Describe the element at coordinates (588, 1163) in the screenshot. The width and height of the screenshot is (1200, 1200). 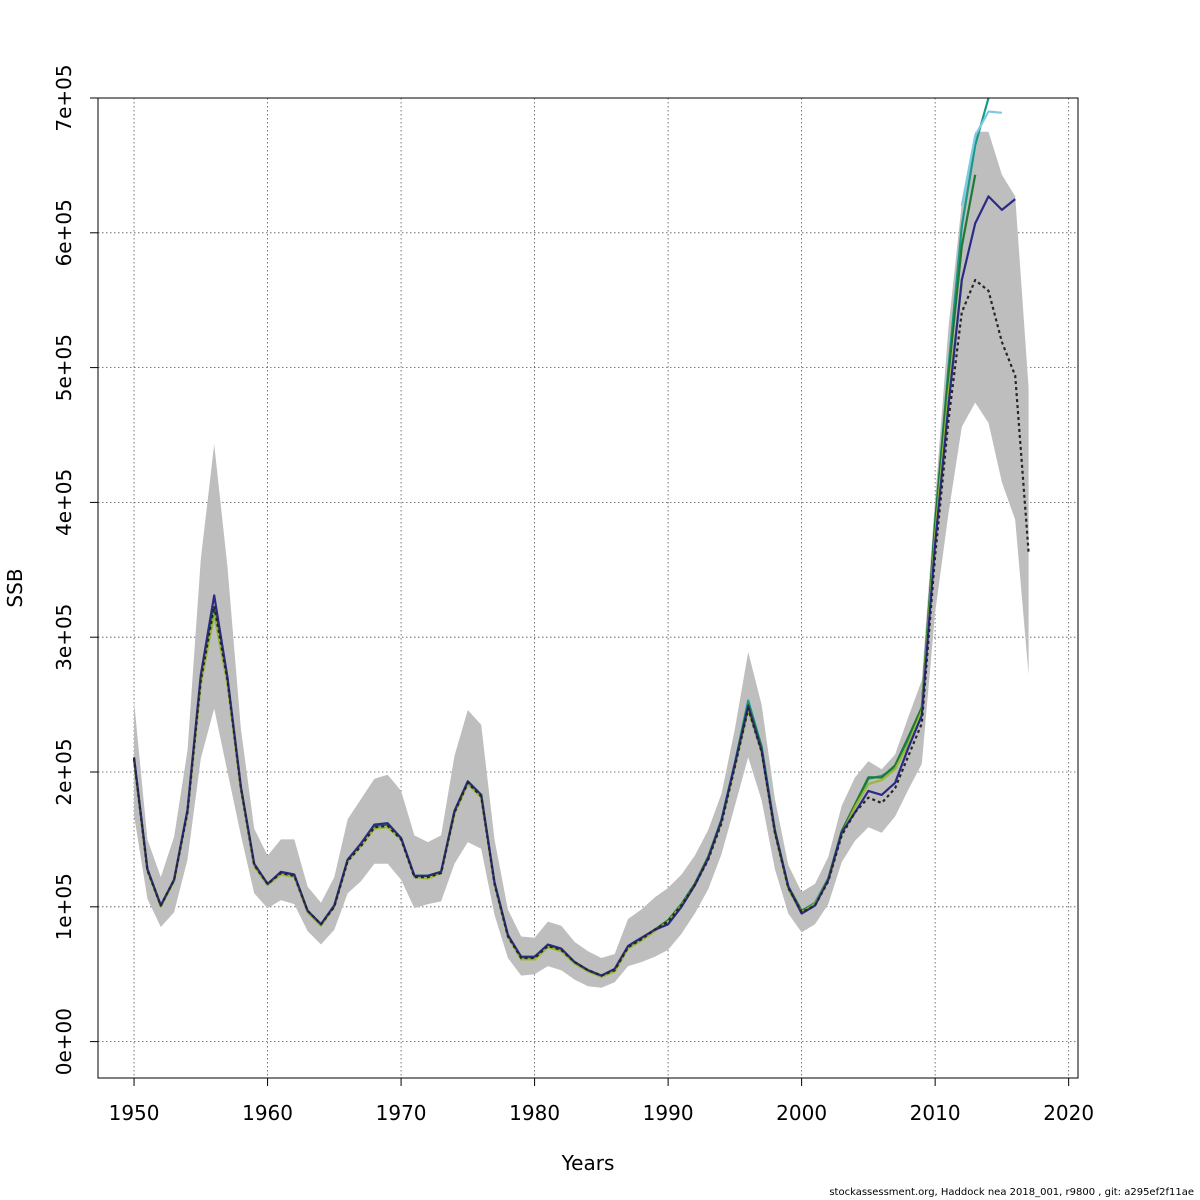
I see `x-axis-title: Years` at that location.